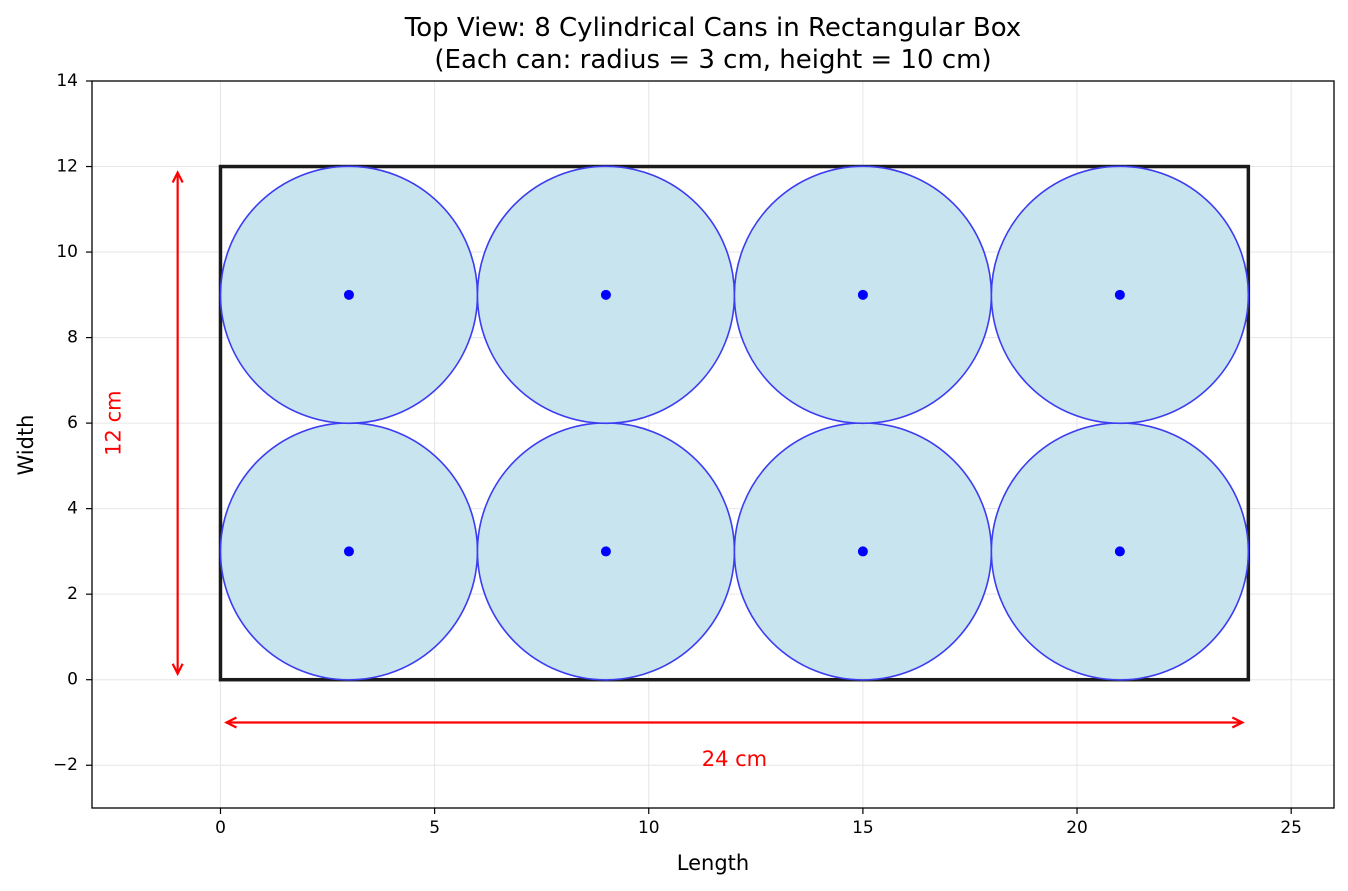  Describe the element at coordinates (434, 828) in the screenshot. I see `x-tick-label: 5` at that location.